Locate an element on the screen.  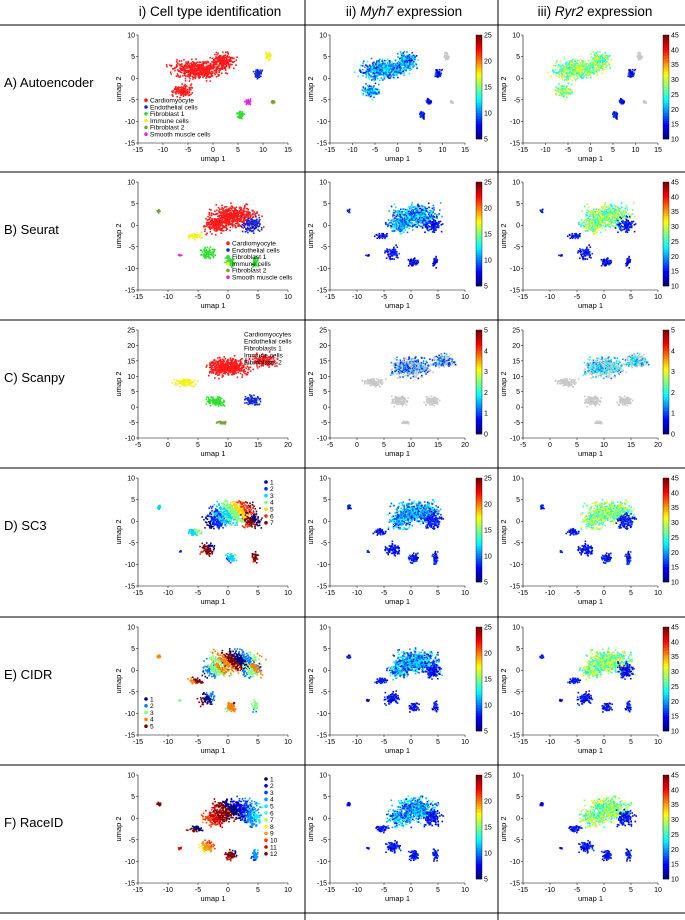
legend-marker is located at coordinates (228, 256).